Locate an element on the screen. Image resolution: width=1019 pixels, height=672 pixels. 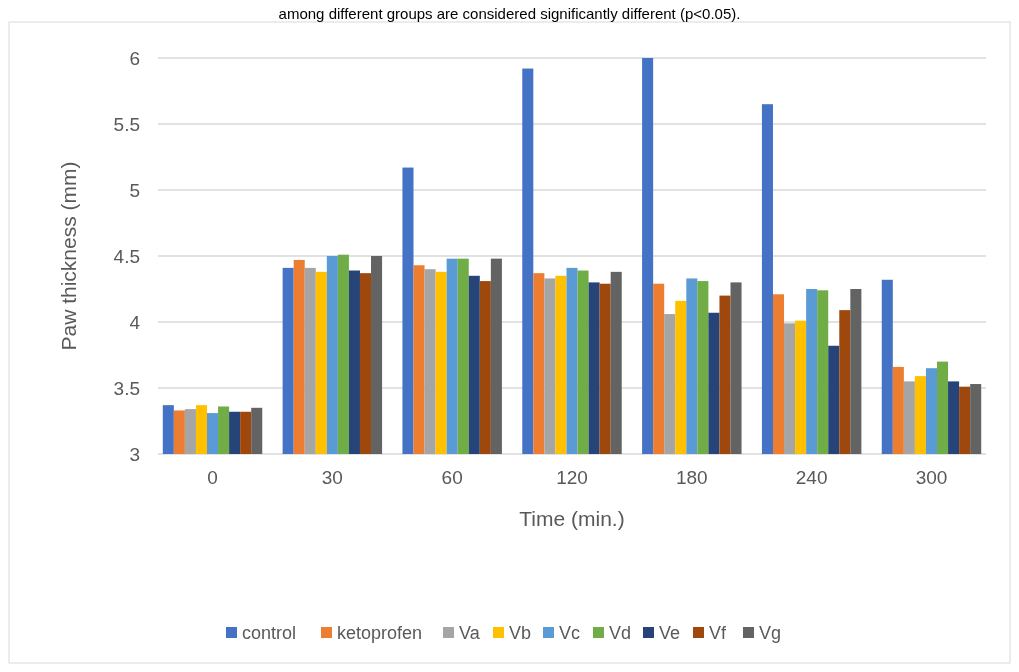
y-tick-label: 5 is located at coordinates (134, 190).